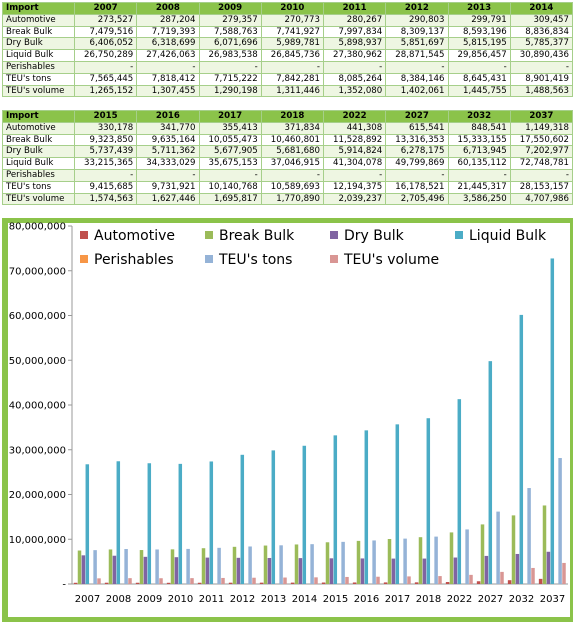  I want to click on year-header-cell: 2007, so click(105, 8).